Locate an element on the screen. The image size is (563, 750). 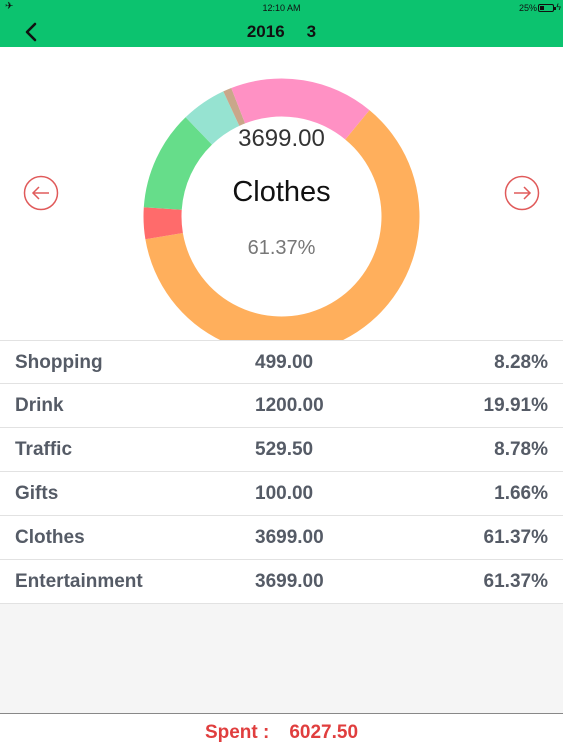
next-button is located at coordinates (522, 193).